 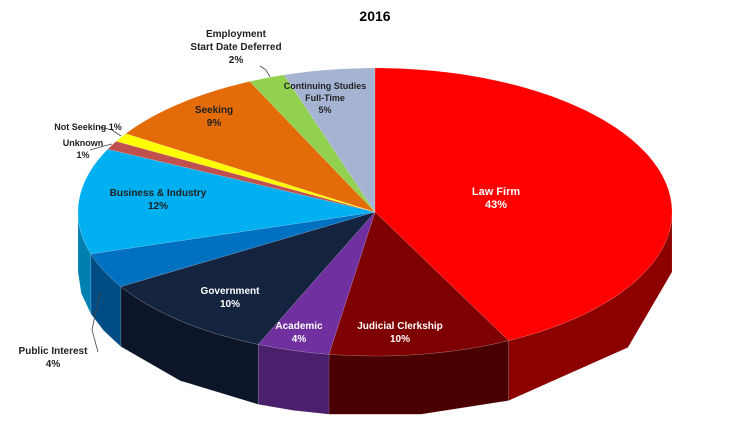 I want to click on slice-judicial-clerkship, so click(x=419, y=284).